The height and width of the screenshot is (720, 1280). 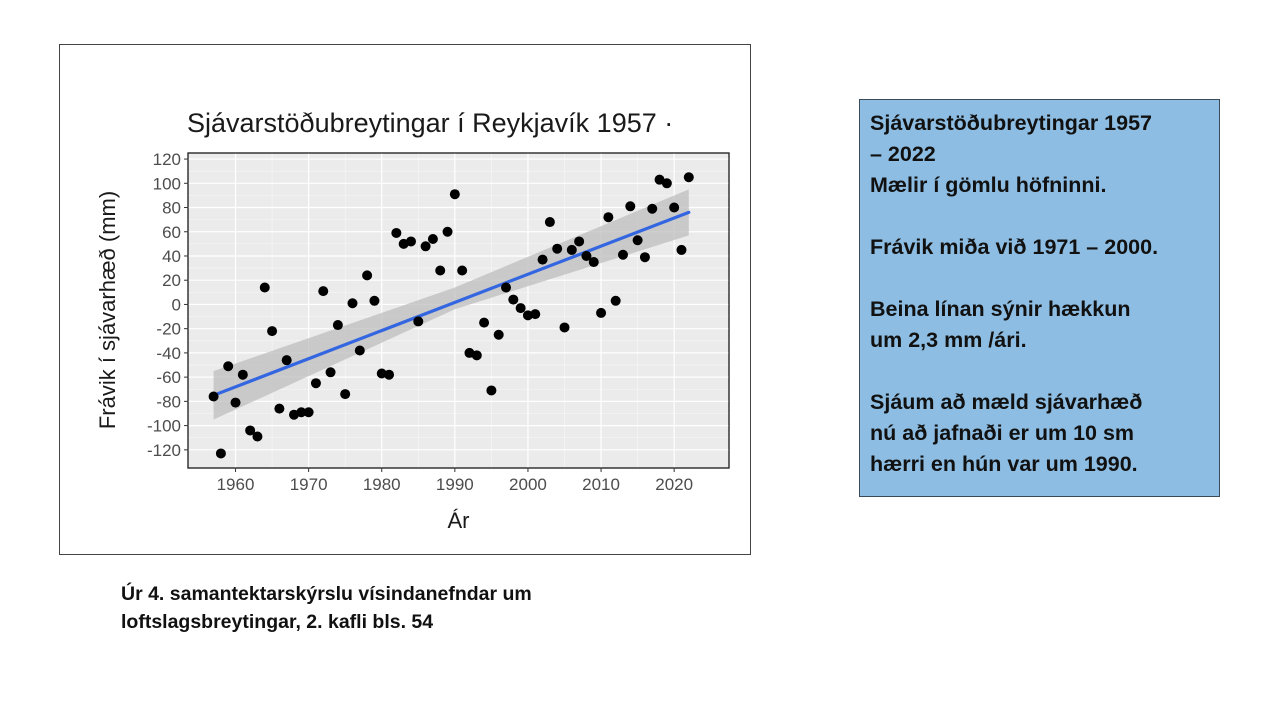 I want to click on info-conclusion-line: hærri en hún var um 1990., so click(x=1004, y=464).